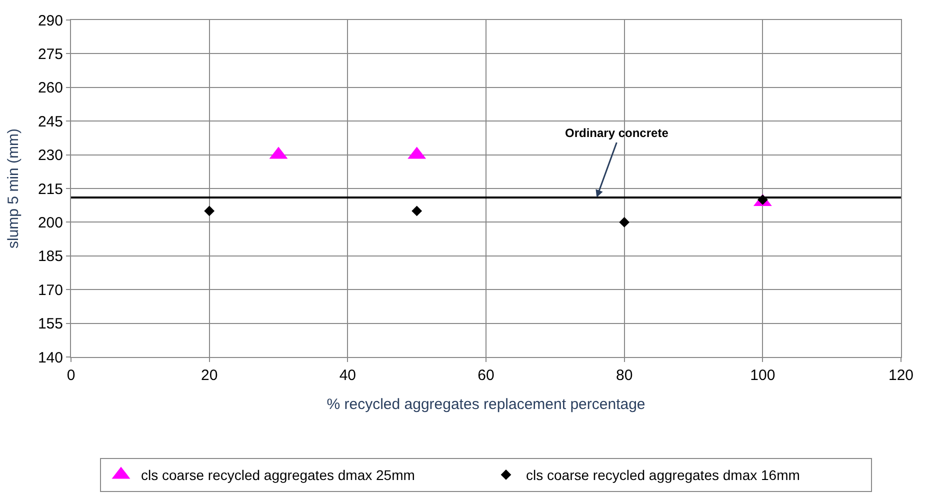 This screenshot has width=926, height=504. I want to click on y-tick-label: 185, so click(50, 257).